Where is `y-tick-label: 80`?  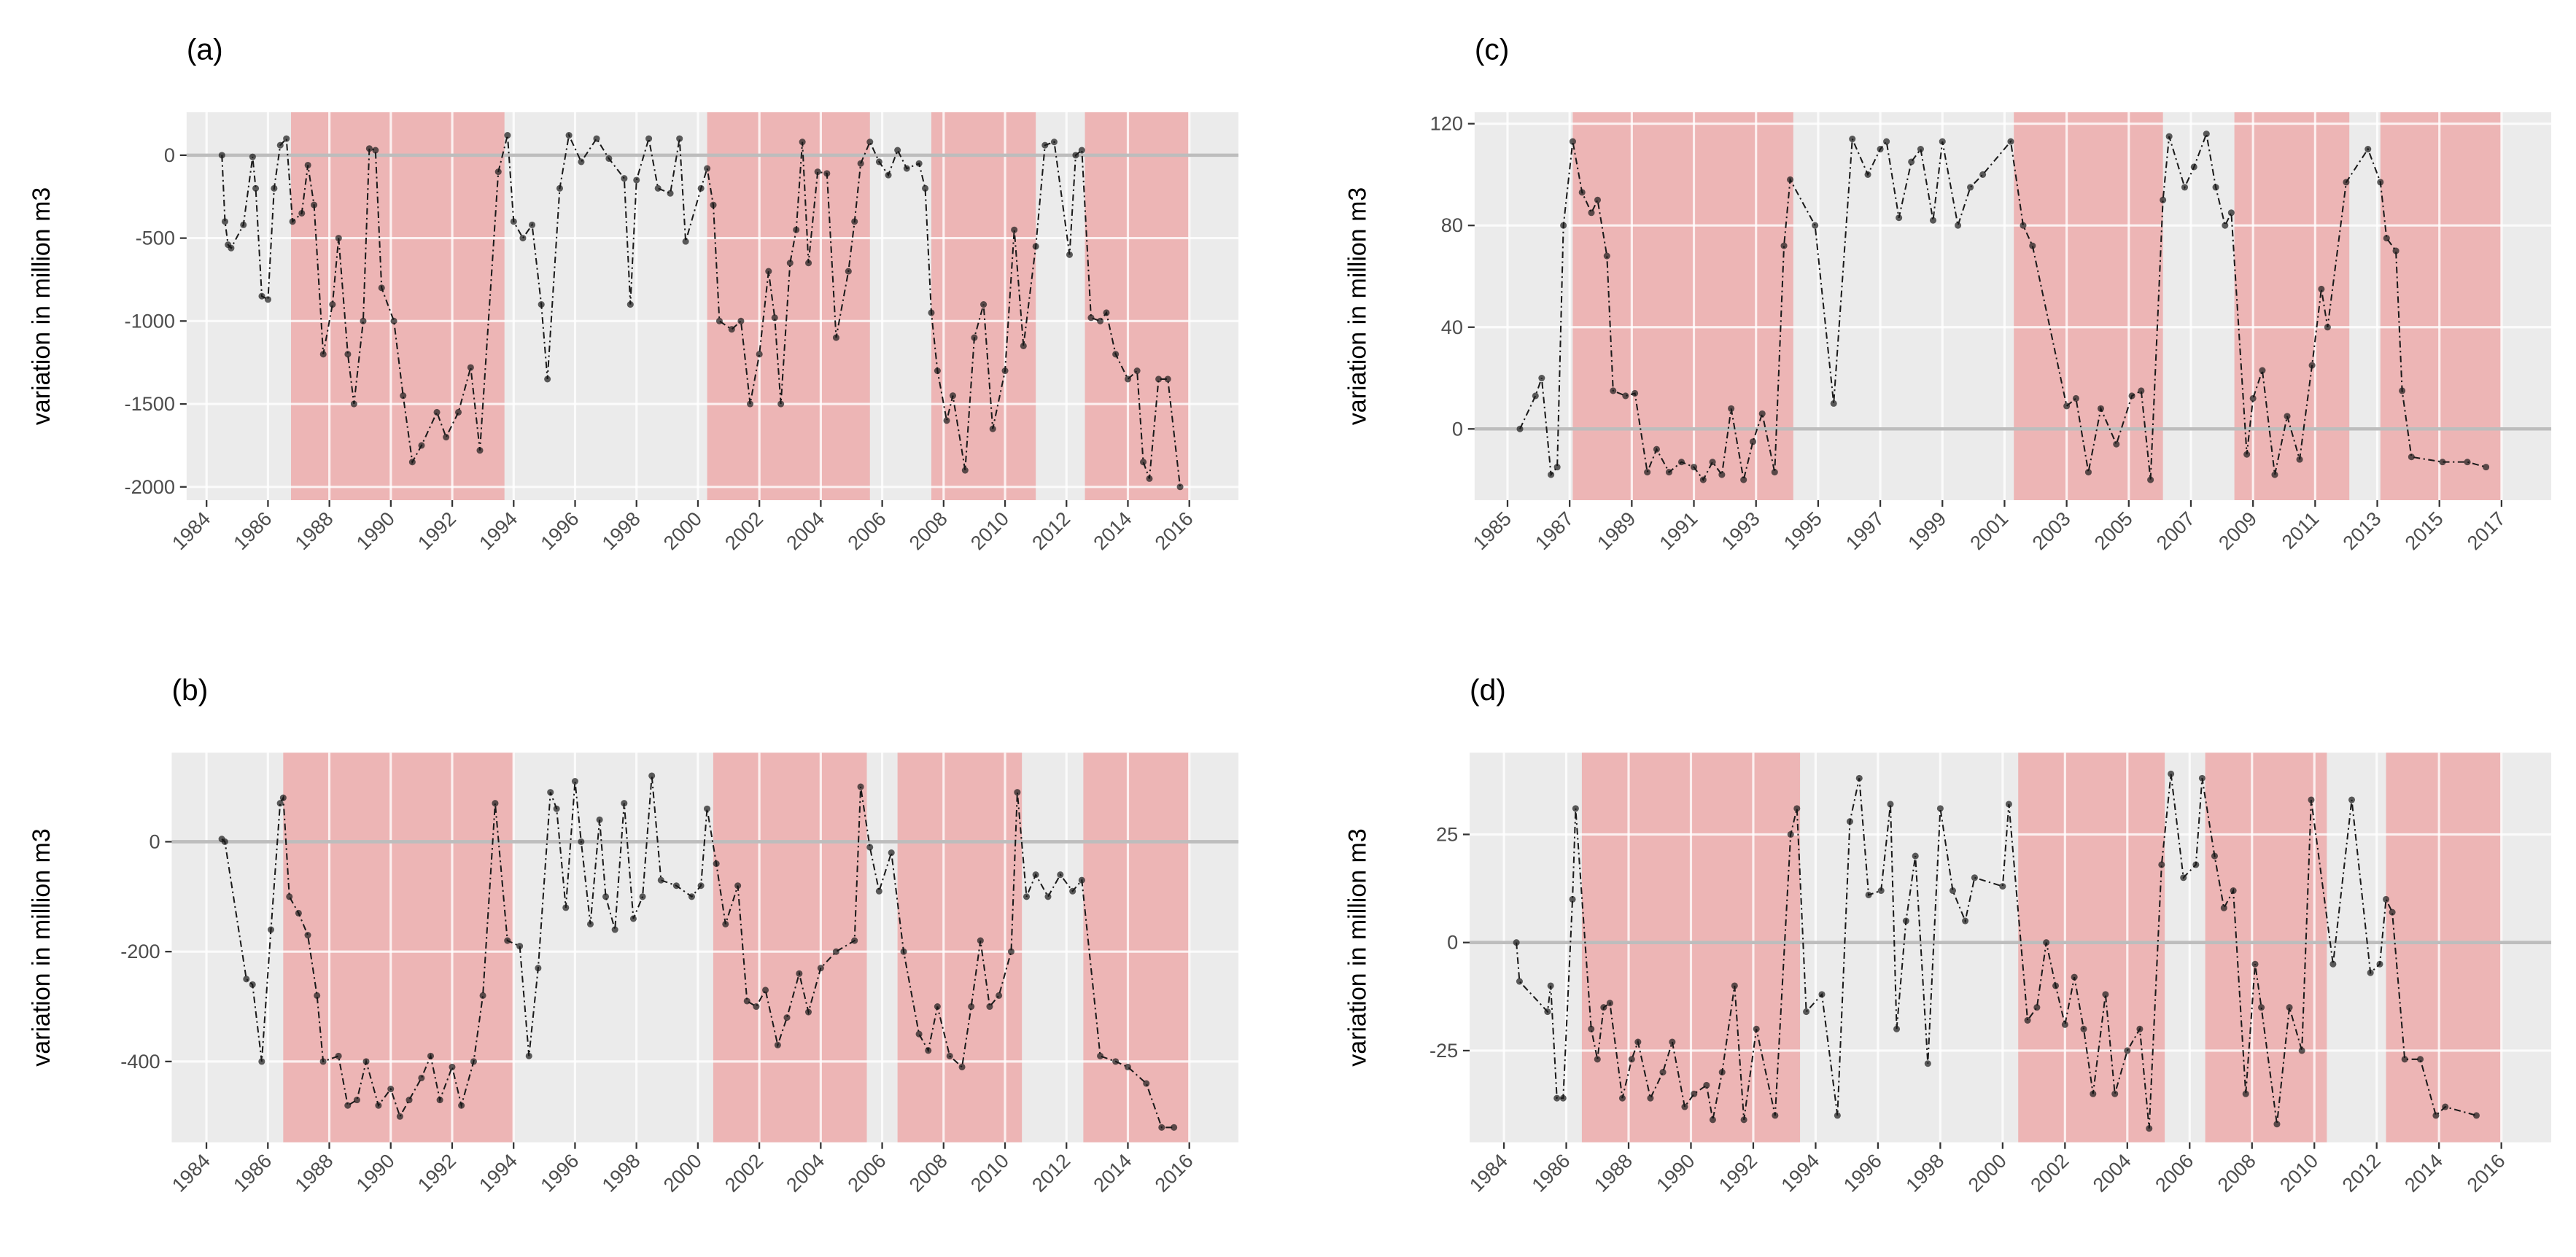 y-tick-label: 80 is located at coordinates (1452, 225).